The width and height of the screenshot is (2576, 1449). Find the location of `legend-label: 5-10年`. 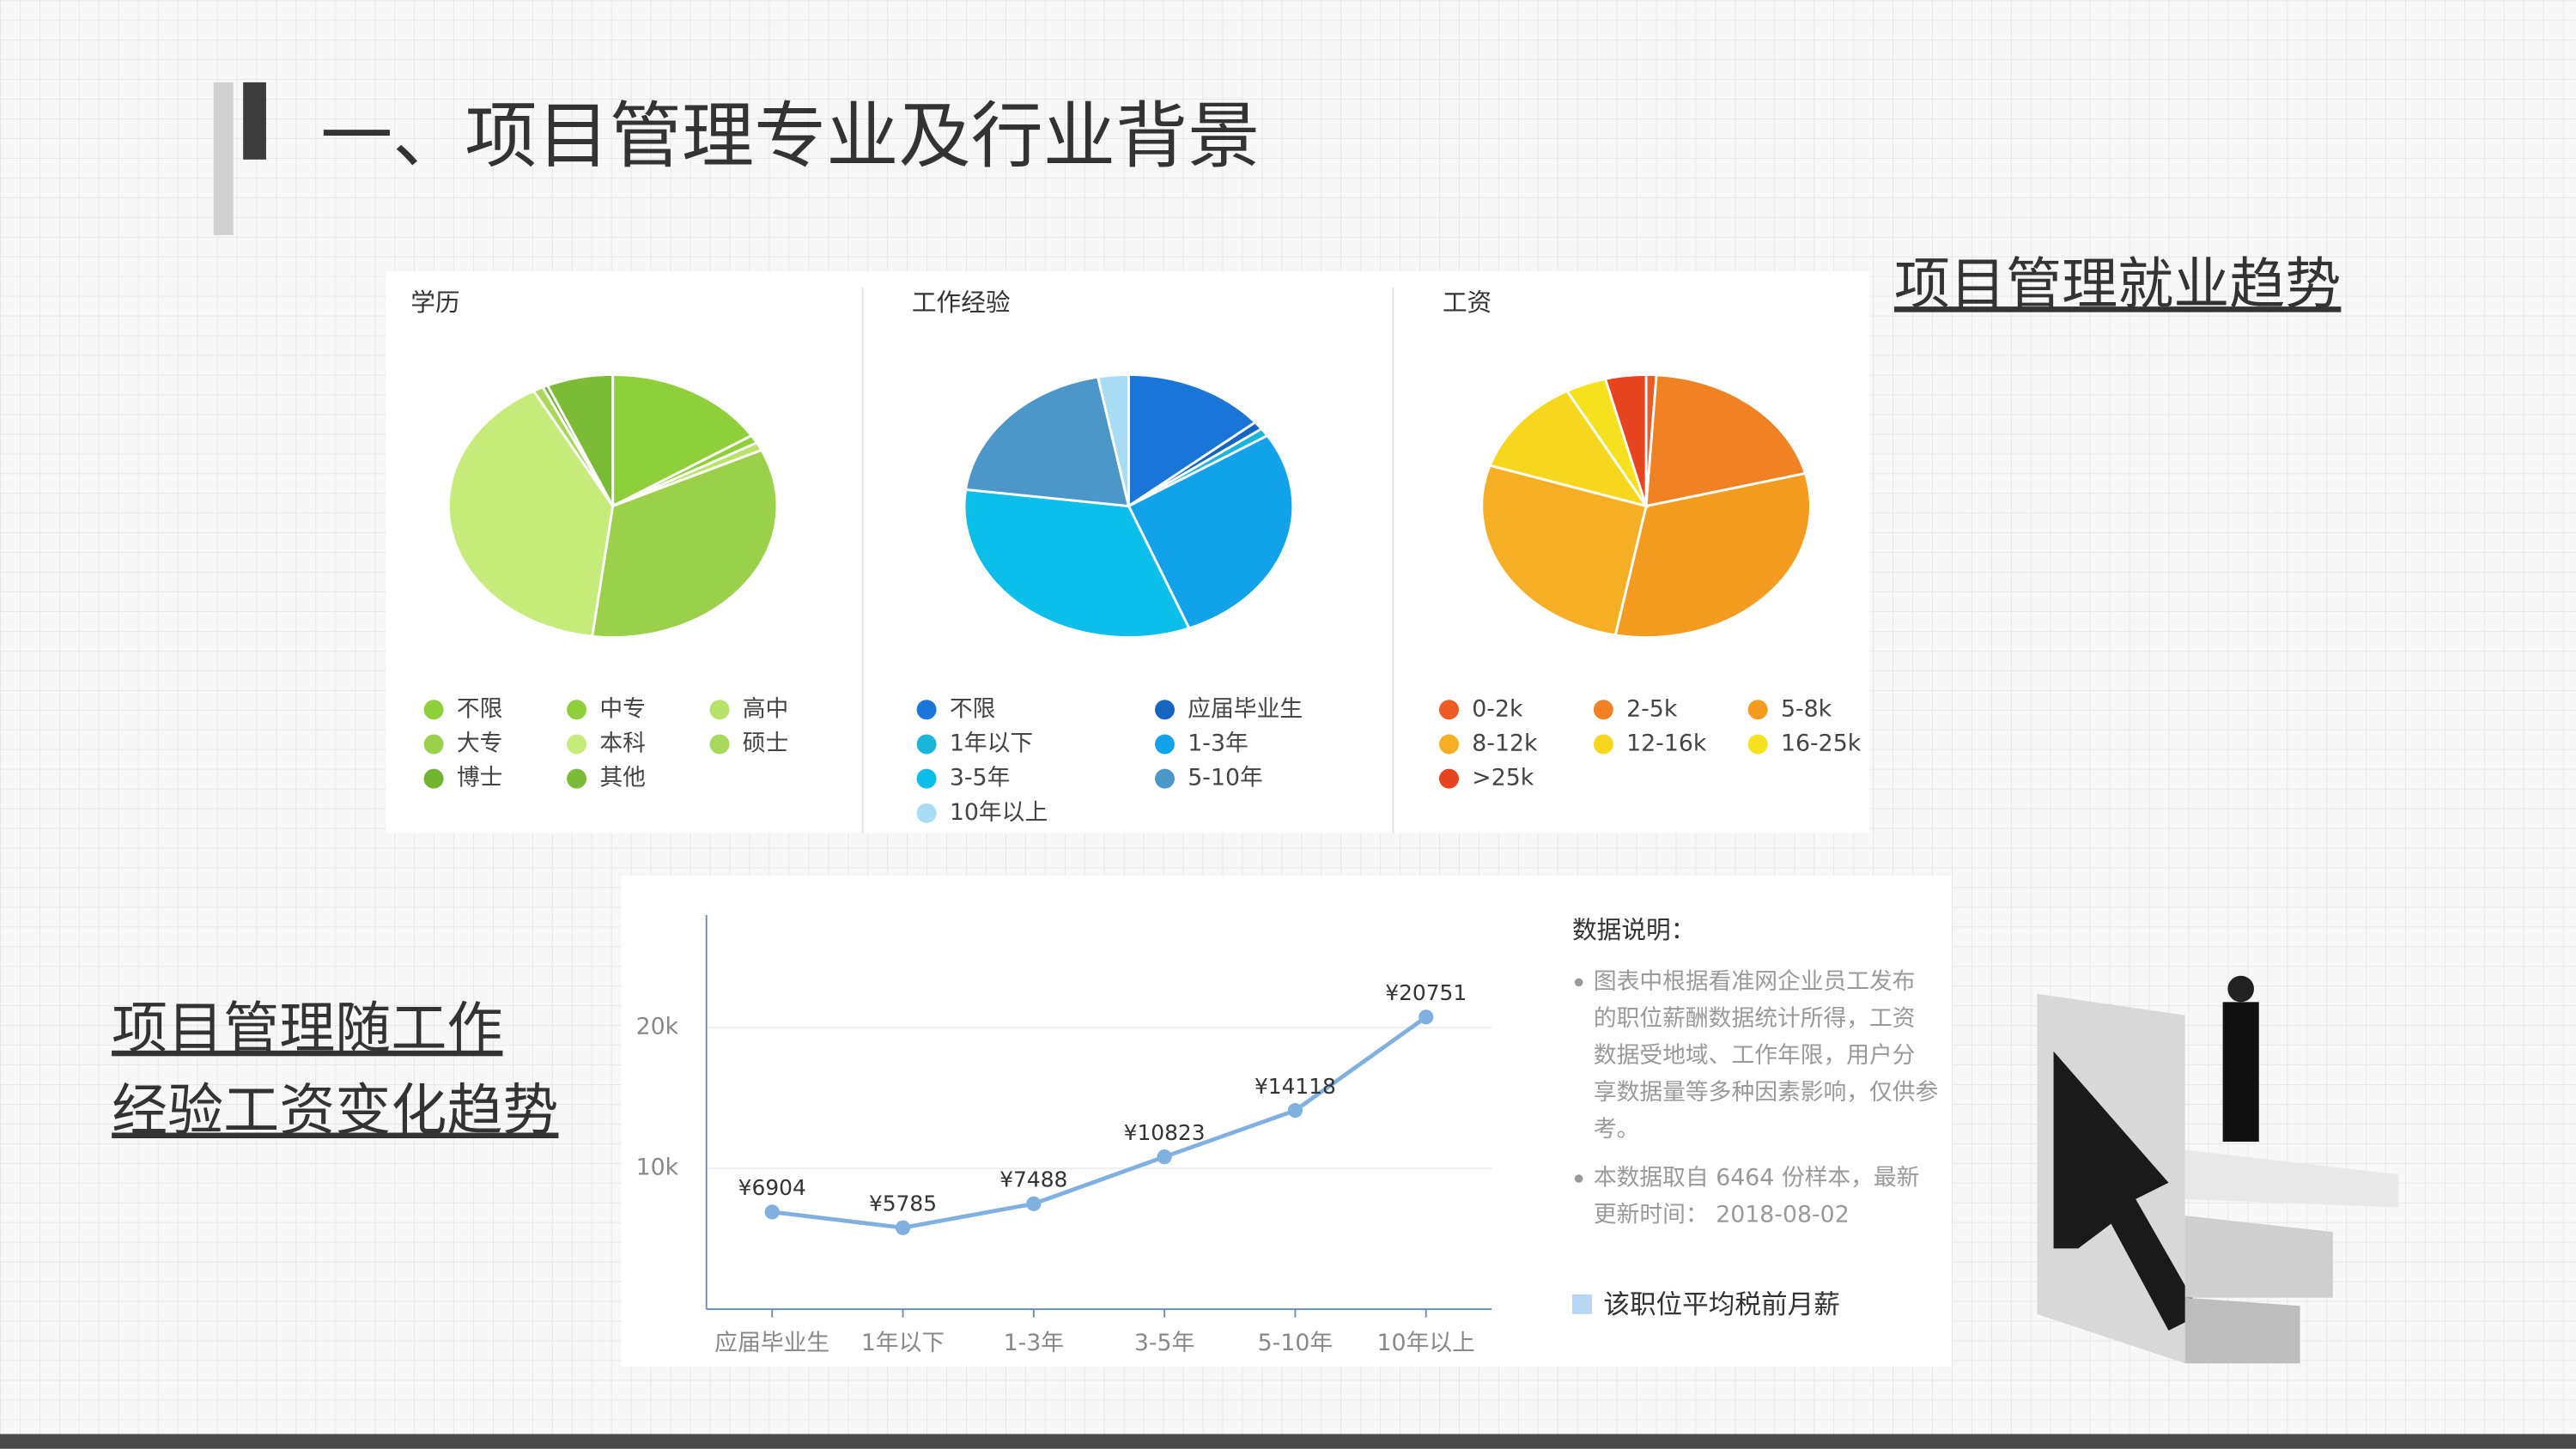

legend-label: 5-10年 is located at coordinates (1225, 778).